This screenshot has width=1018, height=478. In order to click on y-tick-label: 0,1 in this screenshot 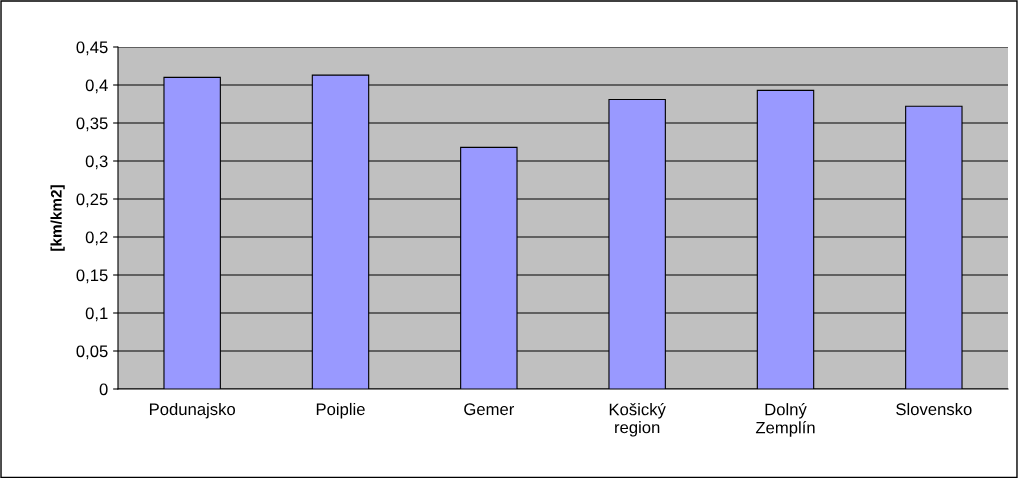, I will do `click(96, 314)`.